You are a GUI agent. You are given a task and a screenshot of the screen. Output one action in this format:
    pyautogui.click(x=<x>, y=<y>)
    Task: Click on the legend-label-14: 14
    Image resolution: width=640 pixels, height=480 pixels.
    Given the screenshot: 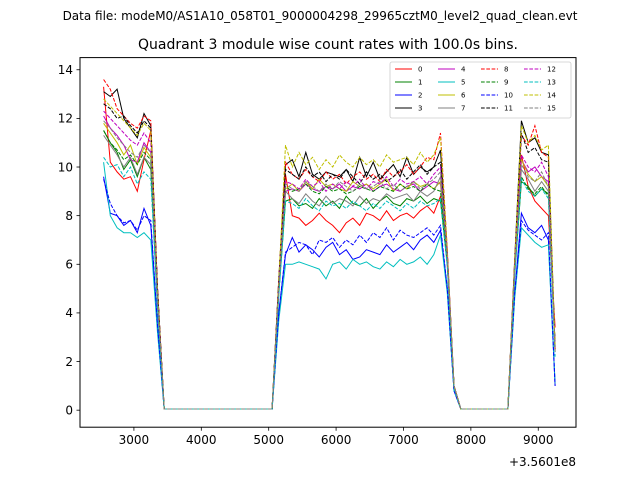 What is the action you would take?
    pyautogui.click(x=551, y=96)
    